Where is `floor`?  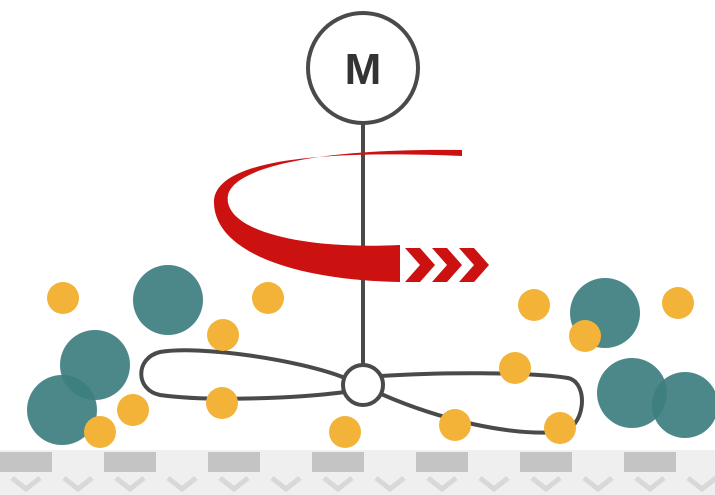 floor is located at coordinates (357, 472).